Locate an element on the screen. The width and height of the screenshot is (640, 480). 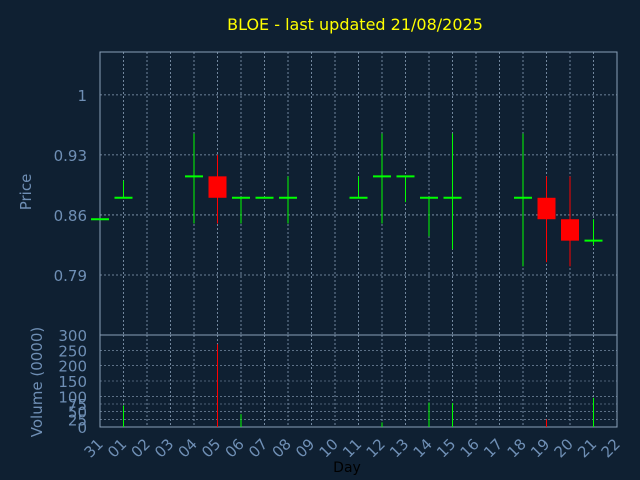
volume-tick-label: 150 is located at coordinates (72, 382).